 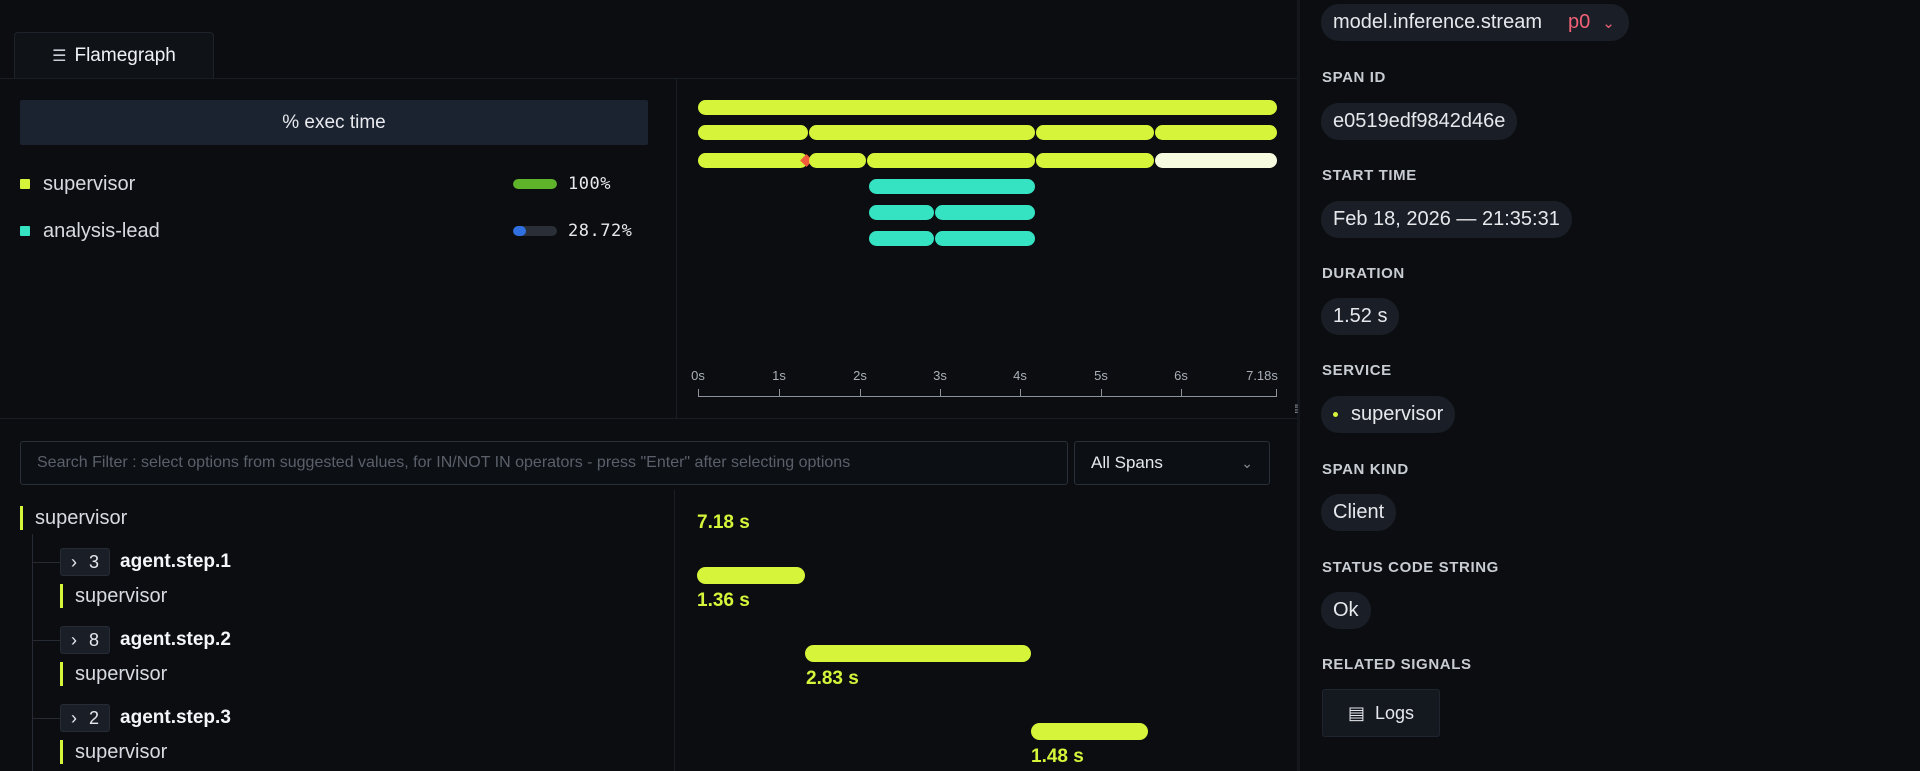 I want to click on priority-label: p0, so click(x=1579, y=22).